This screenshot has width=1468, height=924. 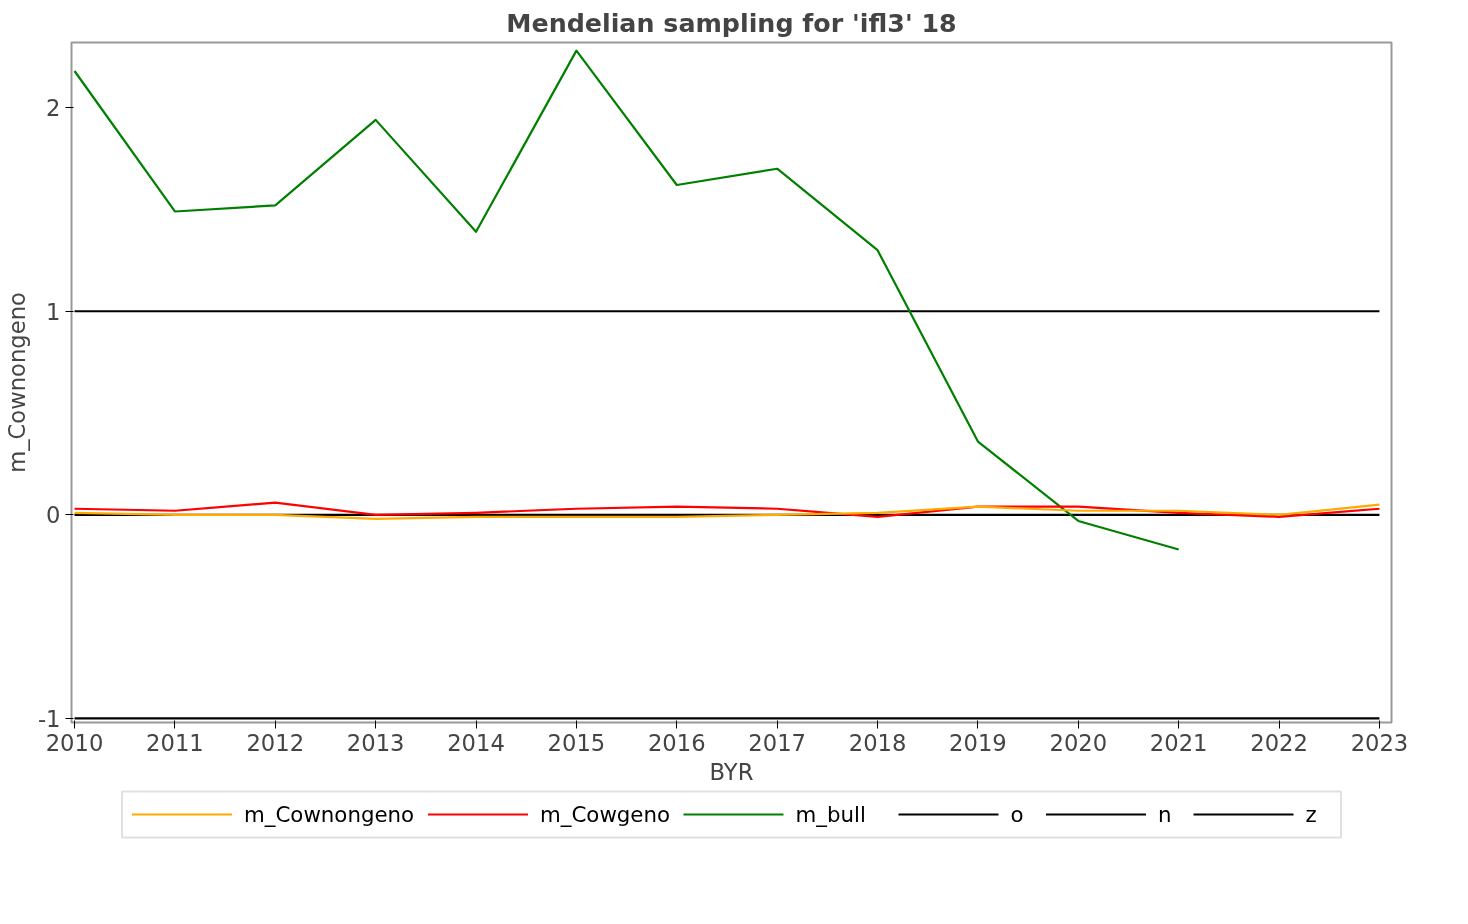 I want to click on legend-label: m_Cownongeno, so click(x=329, y=814).